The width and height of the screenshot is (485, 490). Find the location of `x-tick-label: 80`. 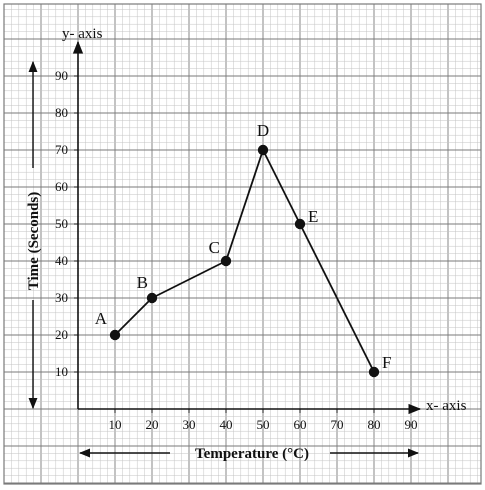

x-tick-label: 80 is located at coordinates (374, 424).